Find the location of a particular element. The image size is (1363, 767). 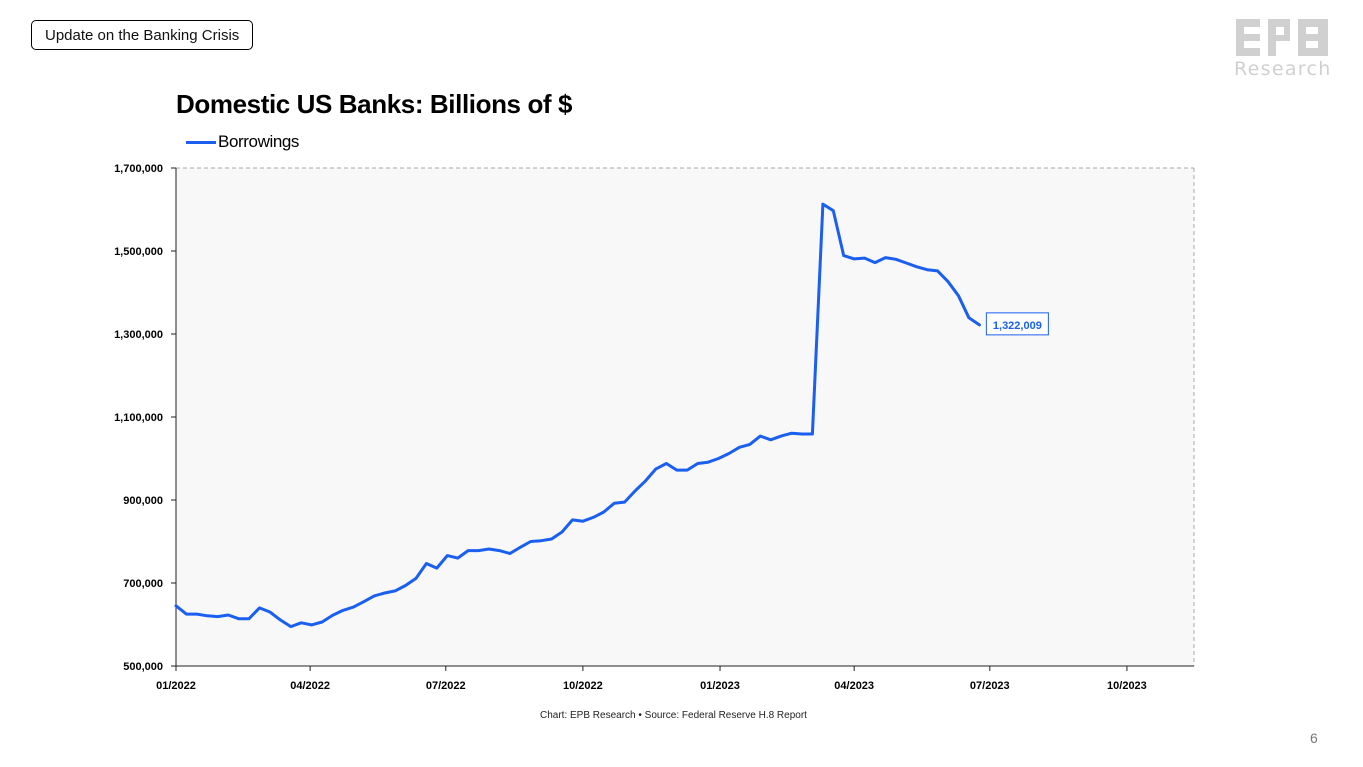

x-tick-label: 07/2022 is located at coordinates (446, 686).